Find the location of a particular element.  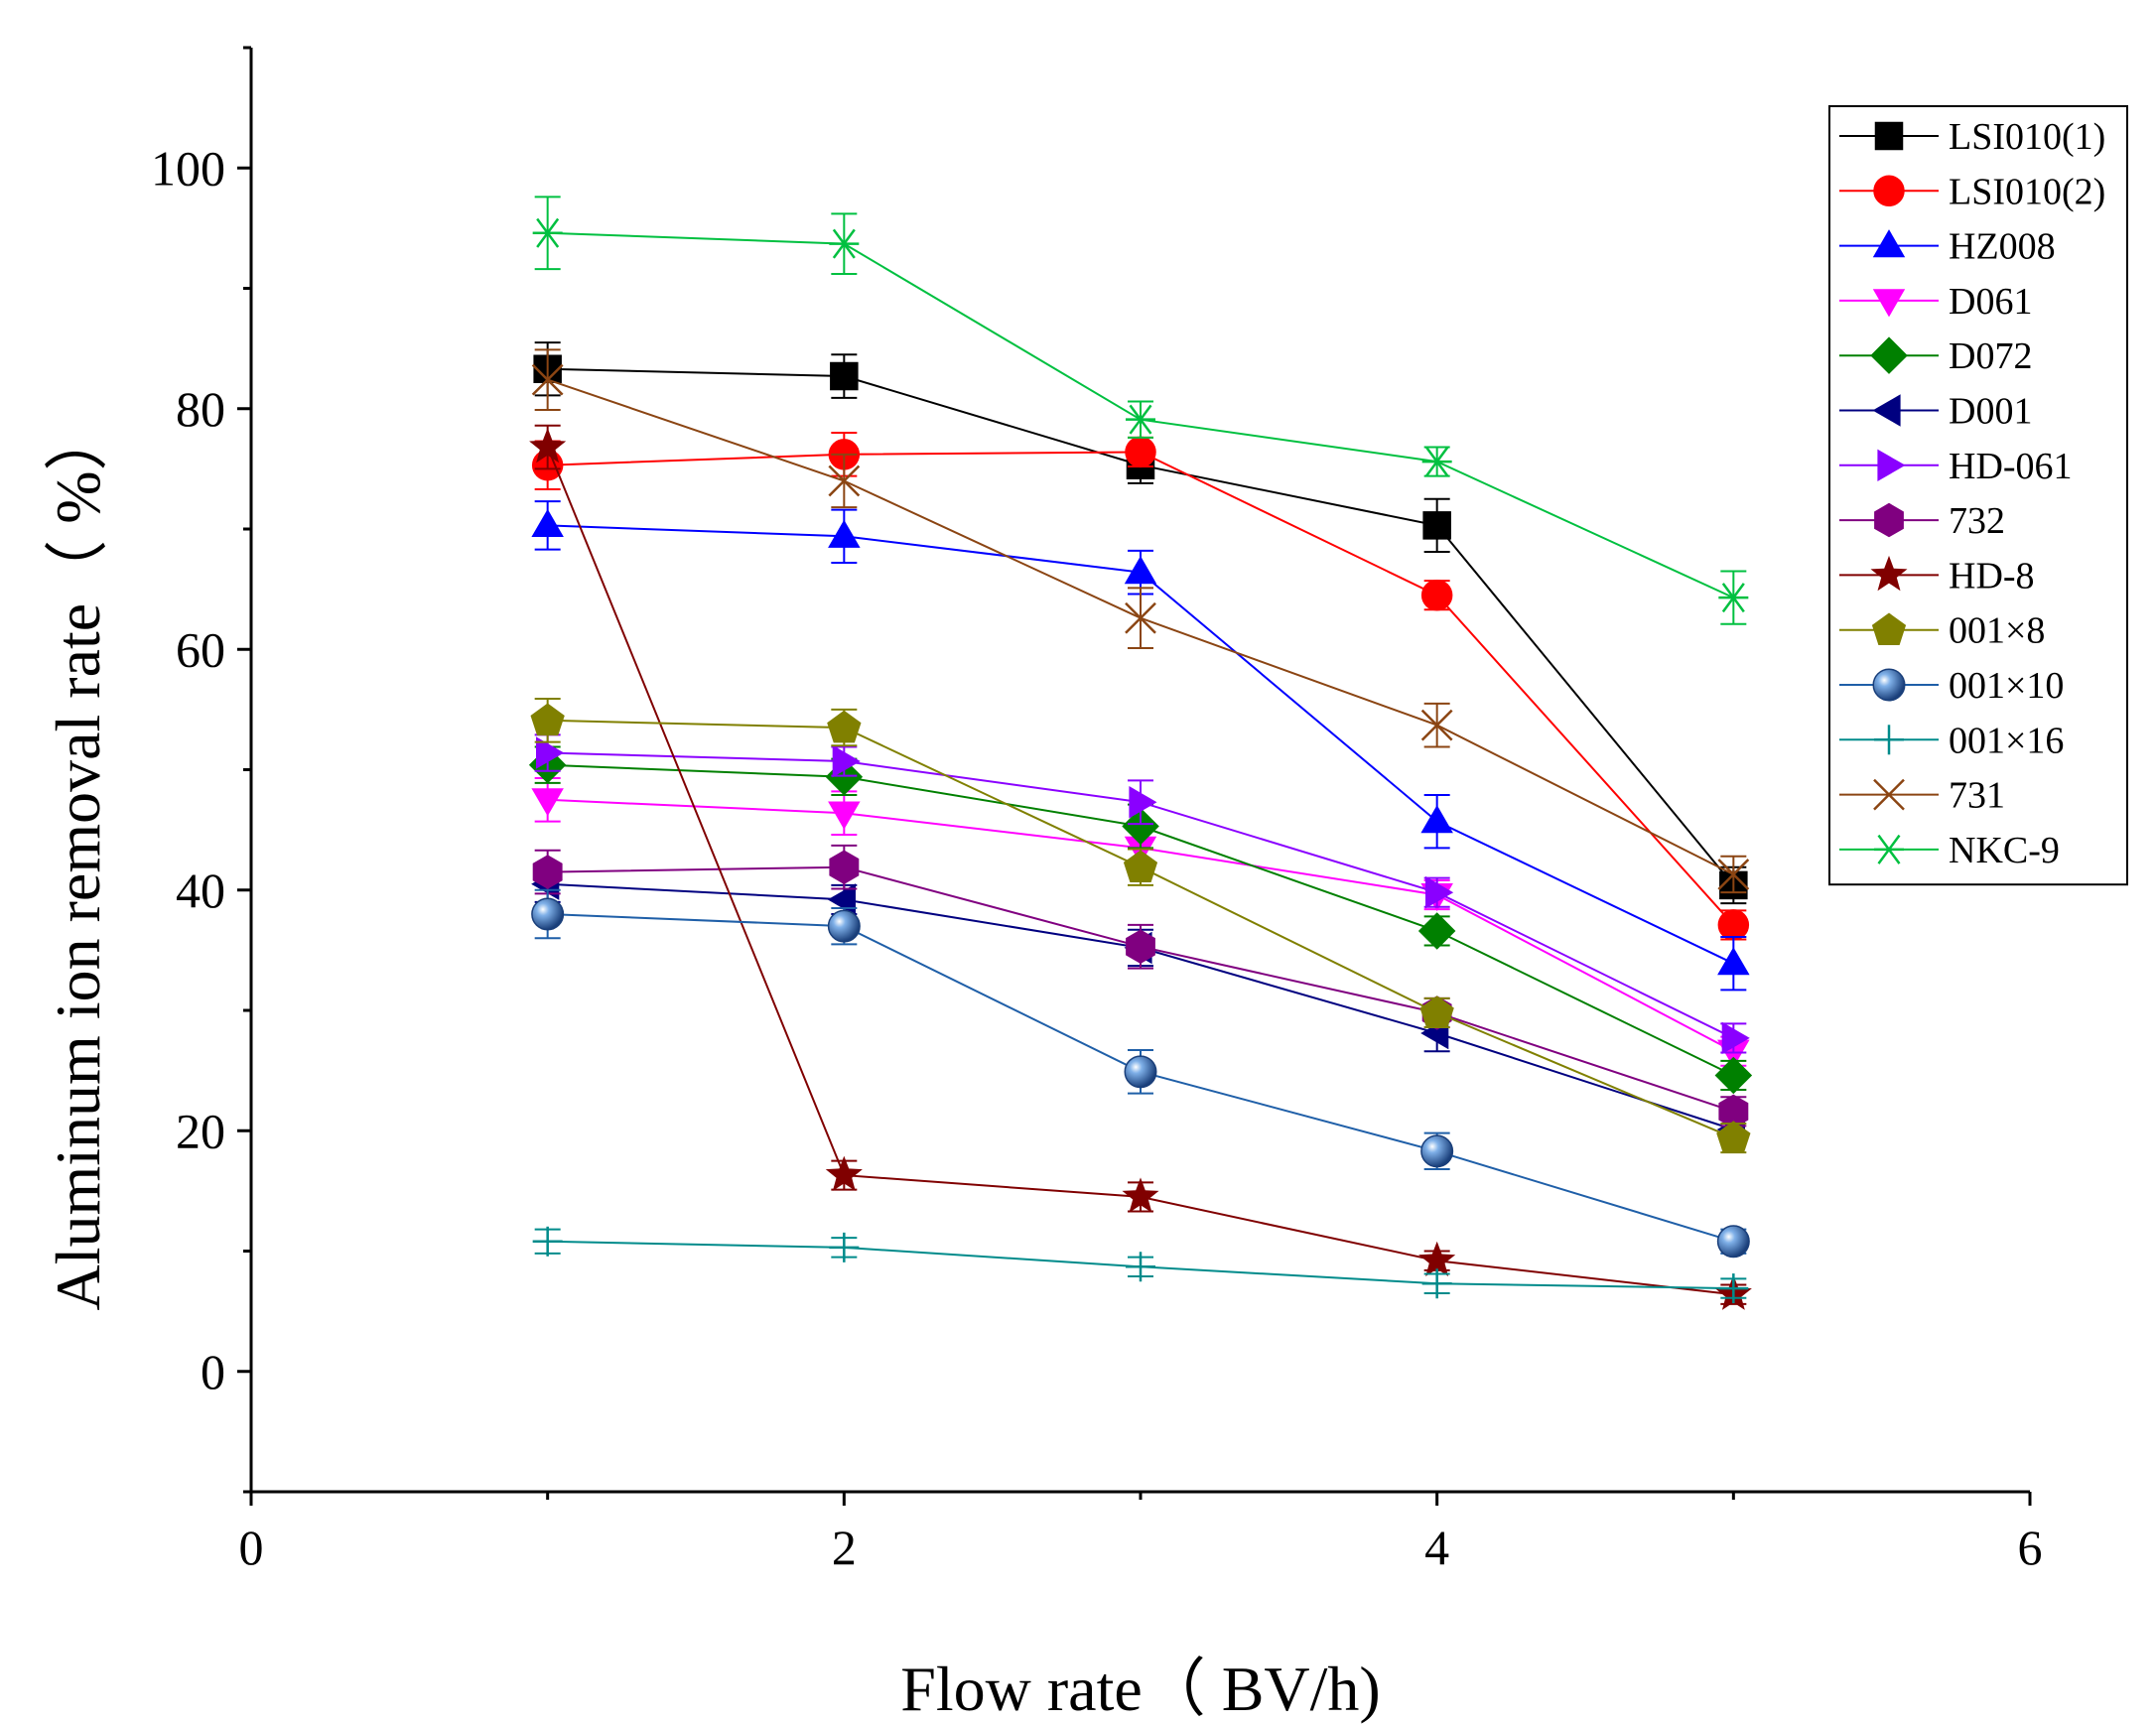

legend-label: NKC-9 is located at coordinates (2004, 850).